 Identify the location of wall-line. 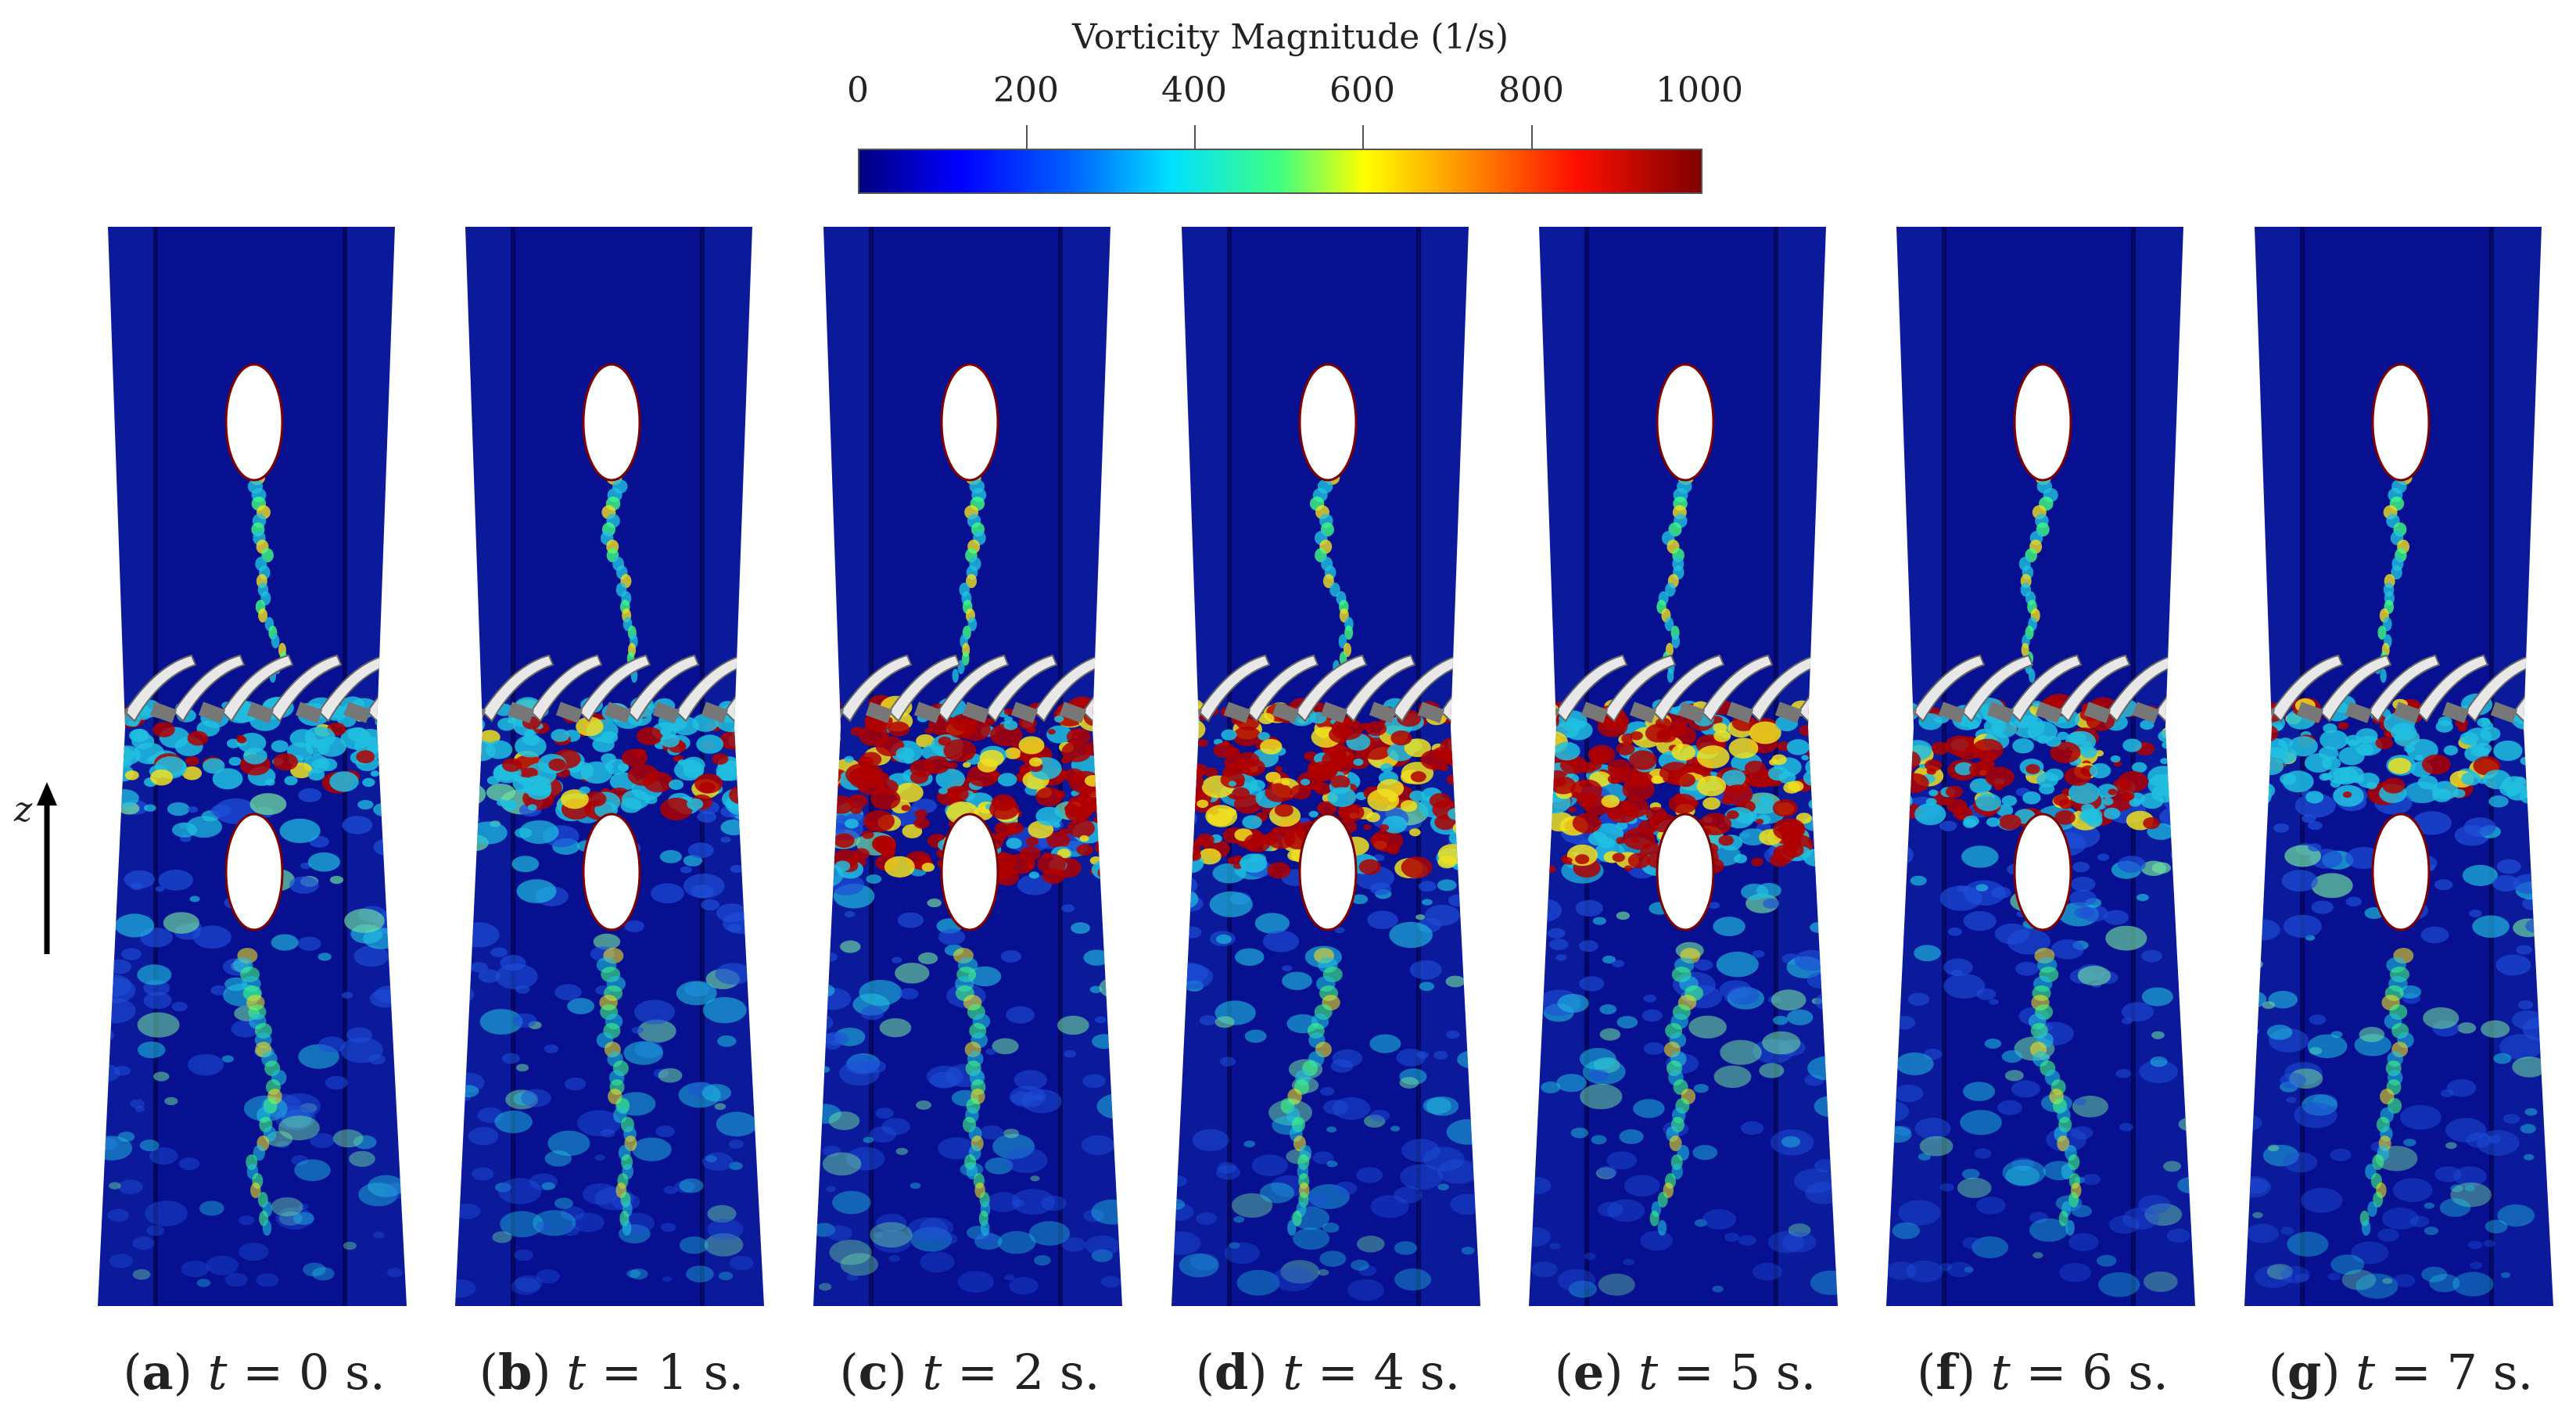
(345, 766).